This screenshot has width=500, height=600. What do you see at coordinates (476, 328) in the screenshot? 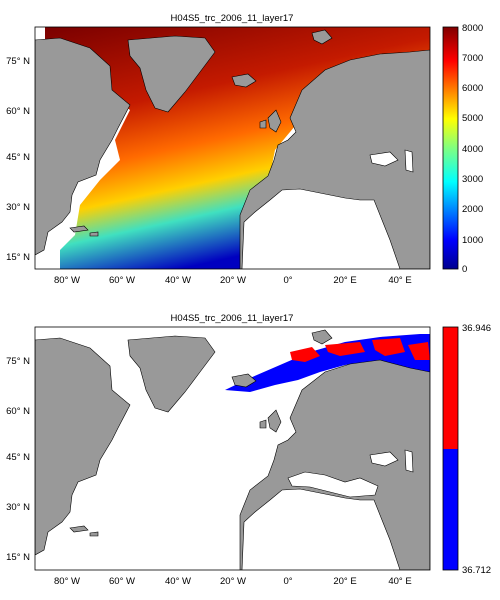
I see `cbar-tick-high: 36.946` at bounding box center [476, 328].